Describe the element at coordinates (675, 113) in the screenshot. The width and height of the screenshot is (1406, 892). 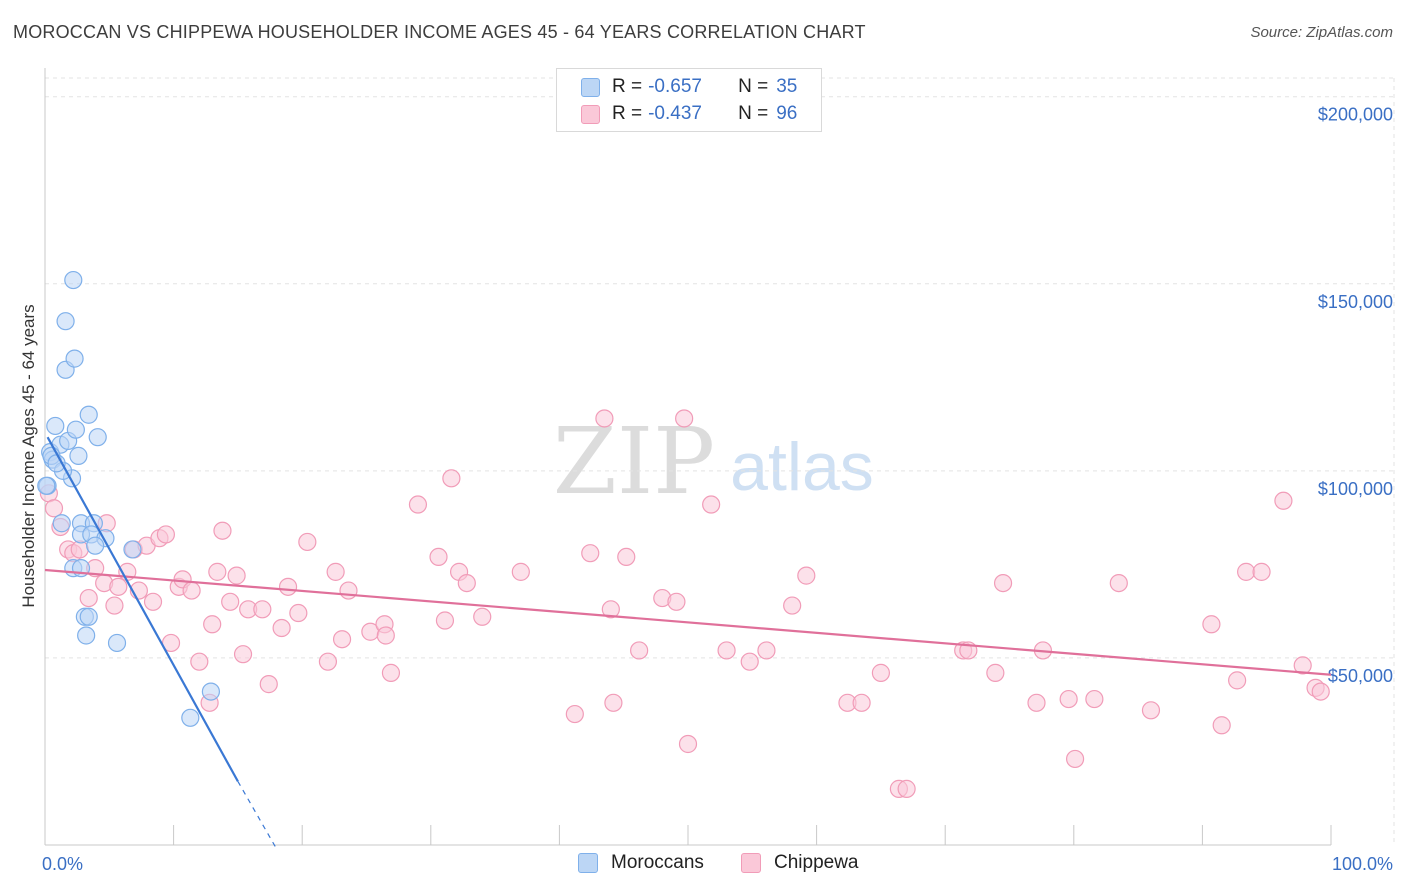
I see `legend-r-value: -0.437` at that location.